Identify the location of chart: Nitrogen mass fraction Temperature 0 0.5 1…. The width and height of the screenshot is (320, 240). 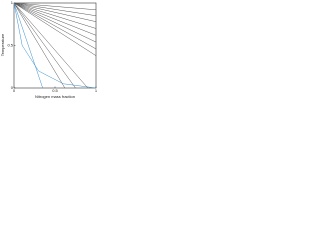
(49, 49).